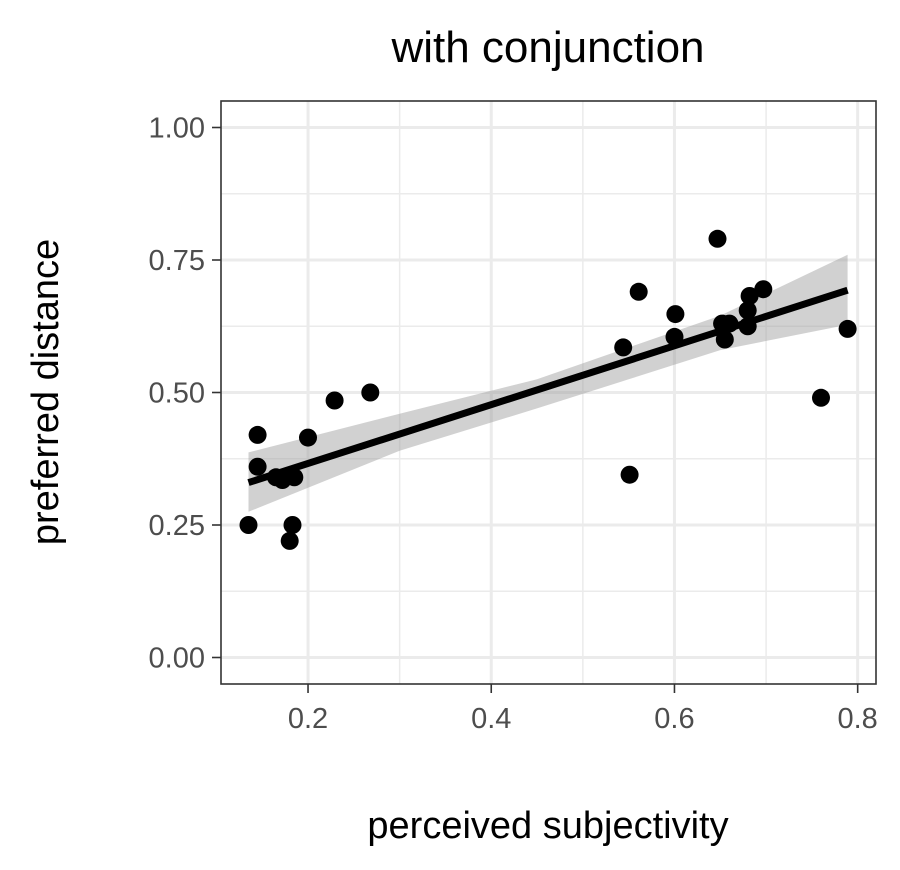 The width and height of the screenshot is (900, 870). I want to click on y-tick-label: 0.00, so click(177, 659).